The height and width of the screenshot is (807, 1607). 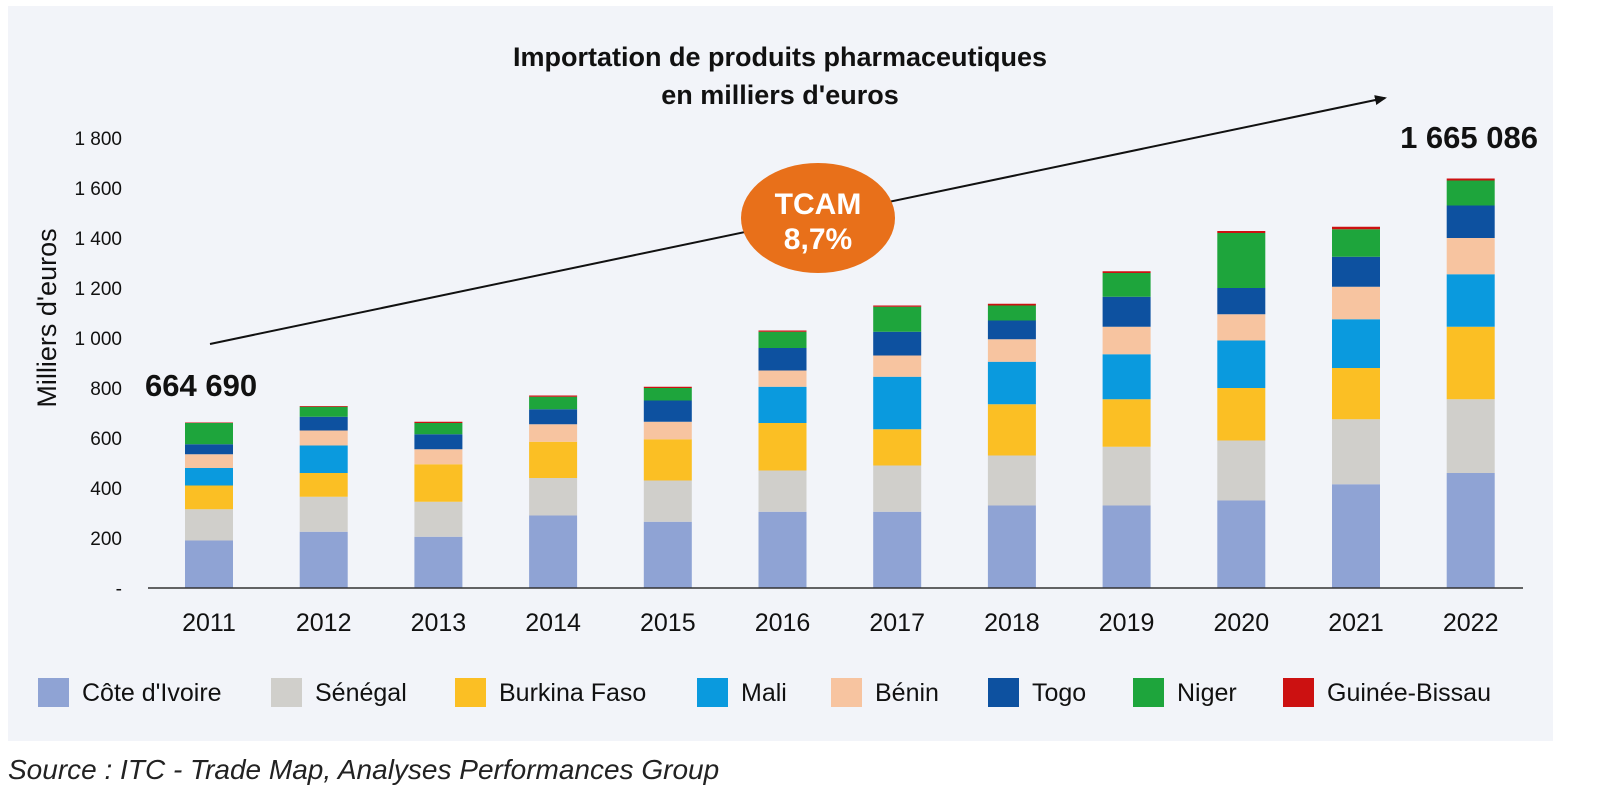 I want to click on y-tick-label: 800, so click(x=106, y=389).